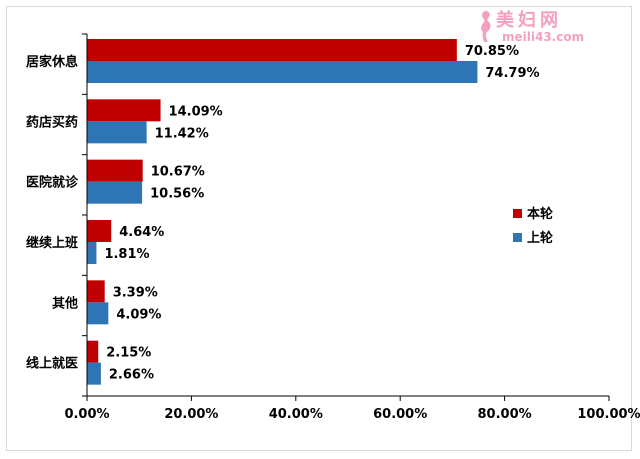  Describe the element at coordinates (296, 414) in the screenshot. I see `x-tick-label-2: 40.00%` at that location.